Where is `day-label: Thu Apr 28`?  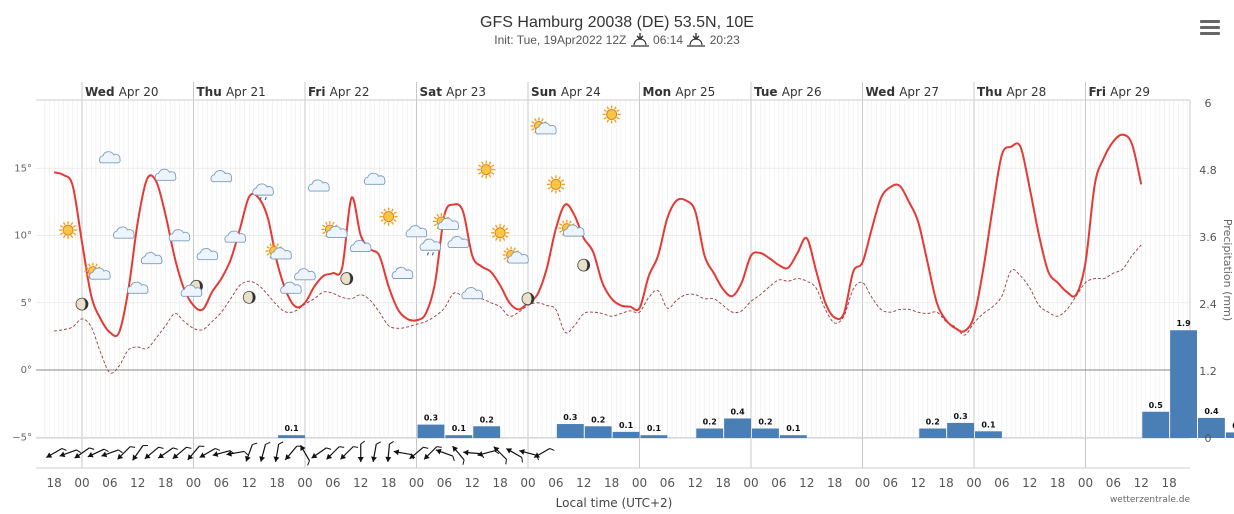
day-label: Thu Apr 28 is located at coordinates (1011, 92).